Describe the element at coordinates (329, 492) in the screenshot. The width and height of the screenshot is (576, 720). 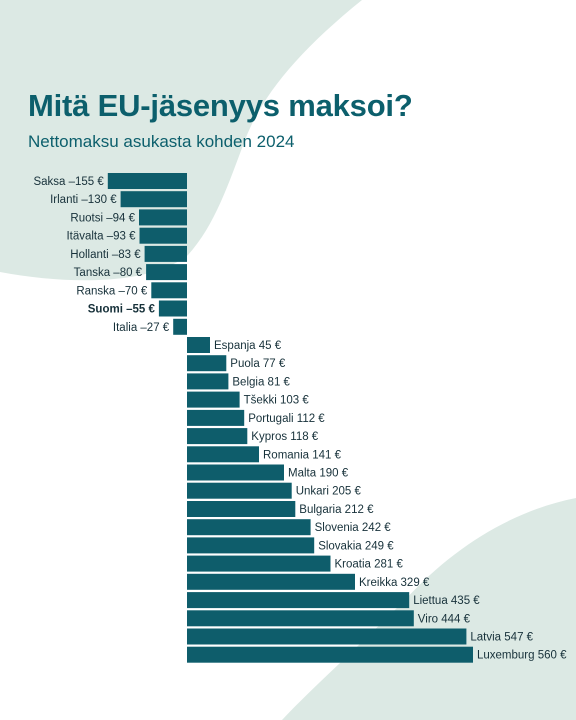
I see `bar-label-unkari: Unkari 205 €` at that location.